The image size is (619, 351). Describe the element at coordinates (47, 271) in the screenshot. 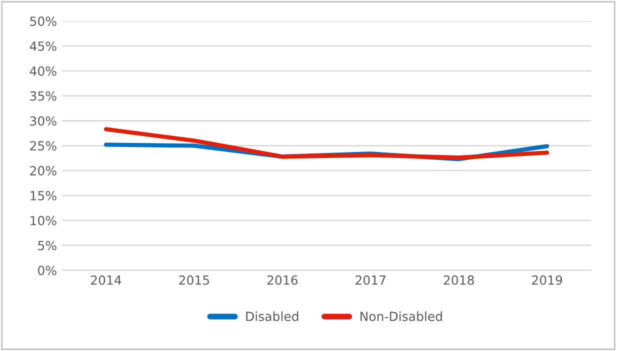

I see `y-tick-label: 0%` at that location.